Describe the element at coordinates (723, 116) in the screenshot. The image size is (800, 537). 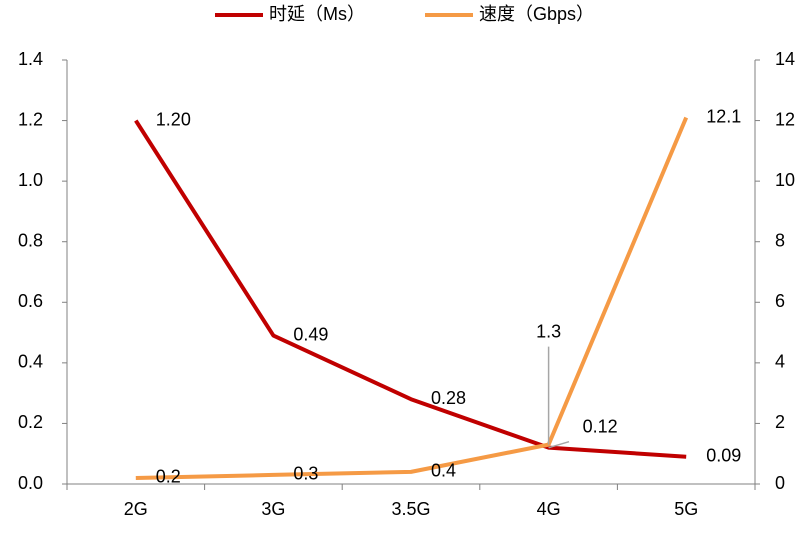
I see `data-label: 12.1` at that location.